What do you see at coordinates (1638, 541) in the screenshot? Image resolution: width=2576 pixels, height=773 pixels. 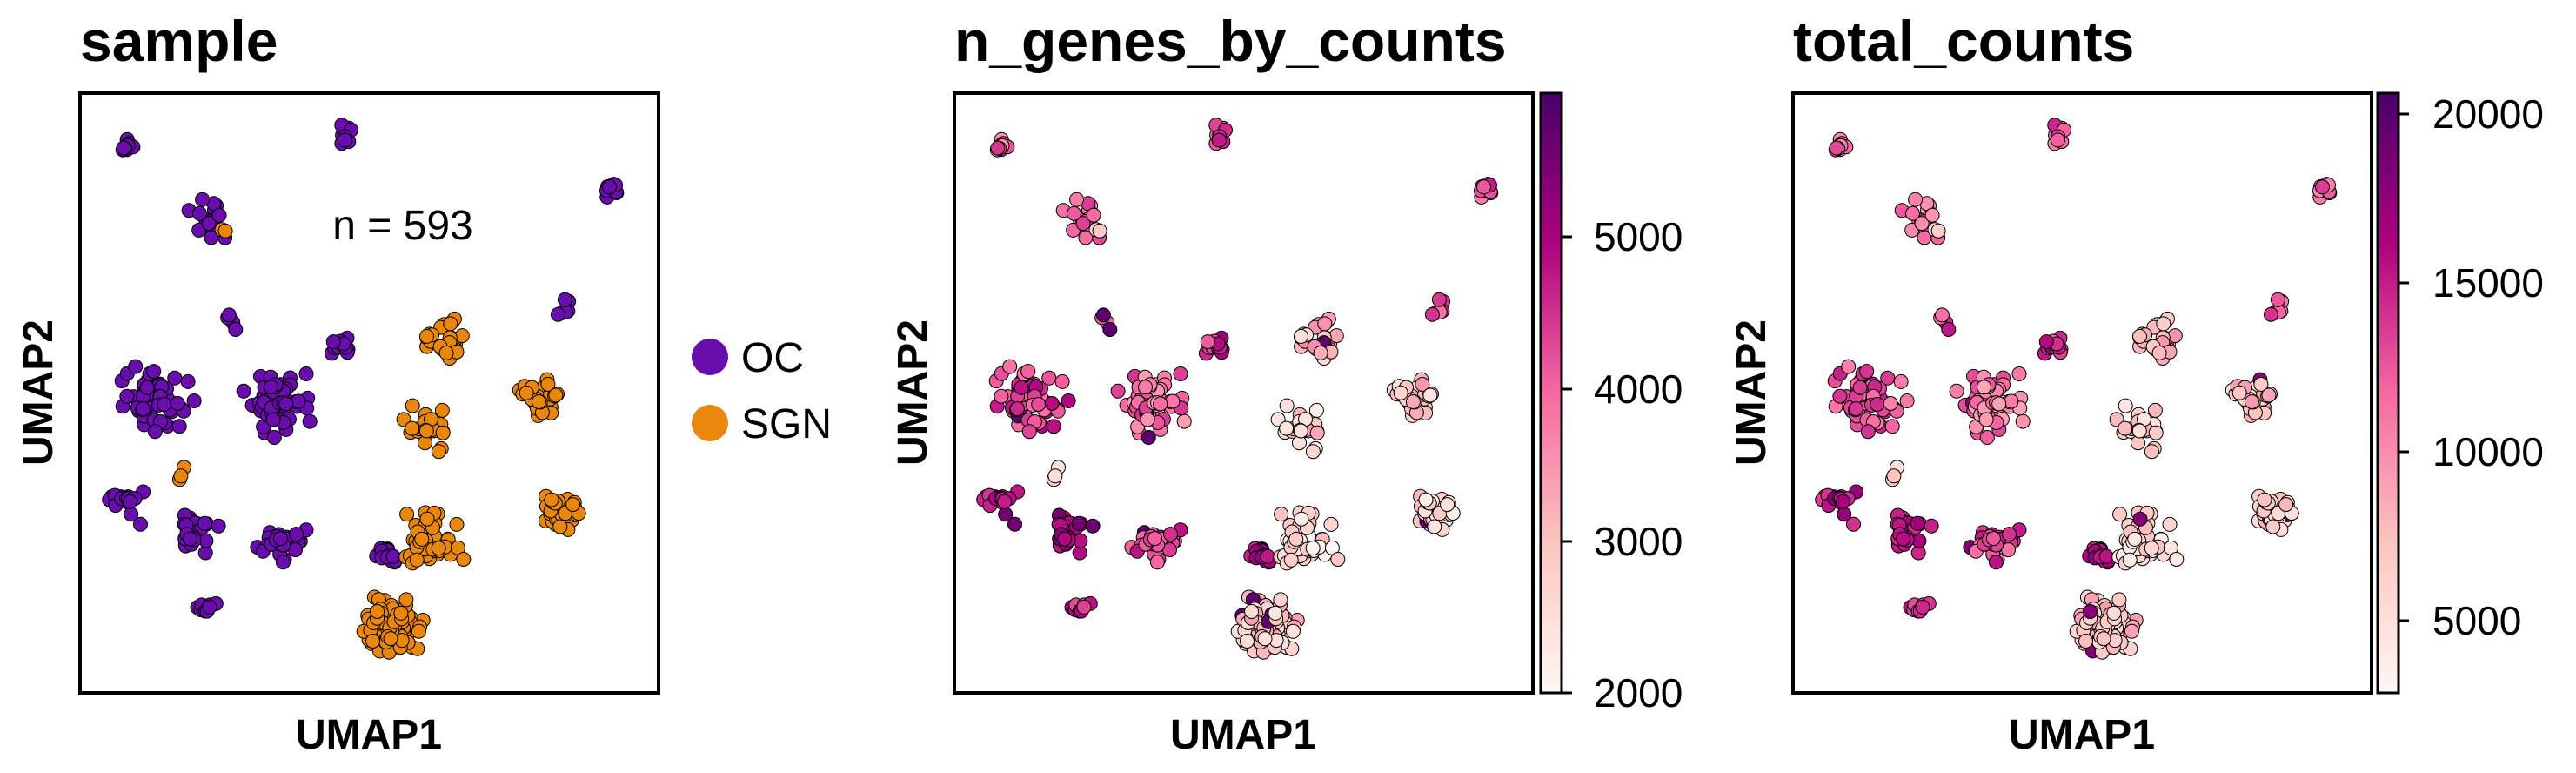 I see `colorbar-tick-label: 3000` at bounding box center [1638, 541].